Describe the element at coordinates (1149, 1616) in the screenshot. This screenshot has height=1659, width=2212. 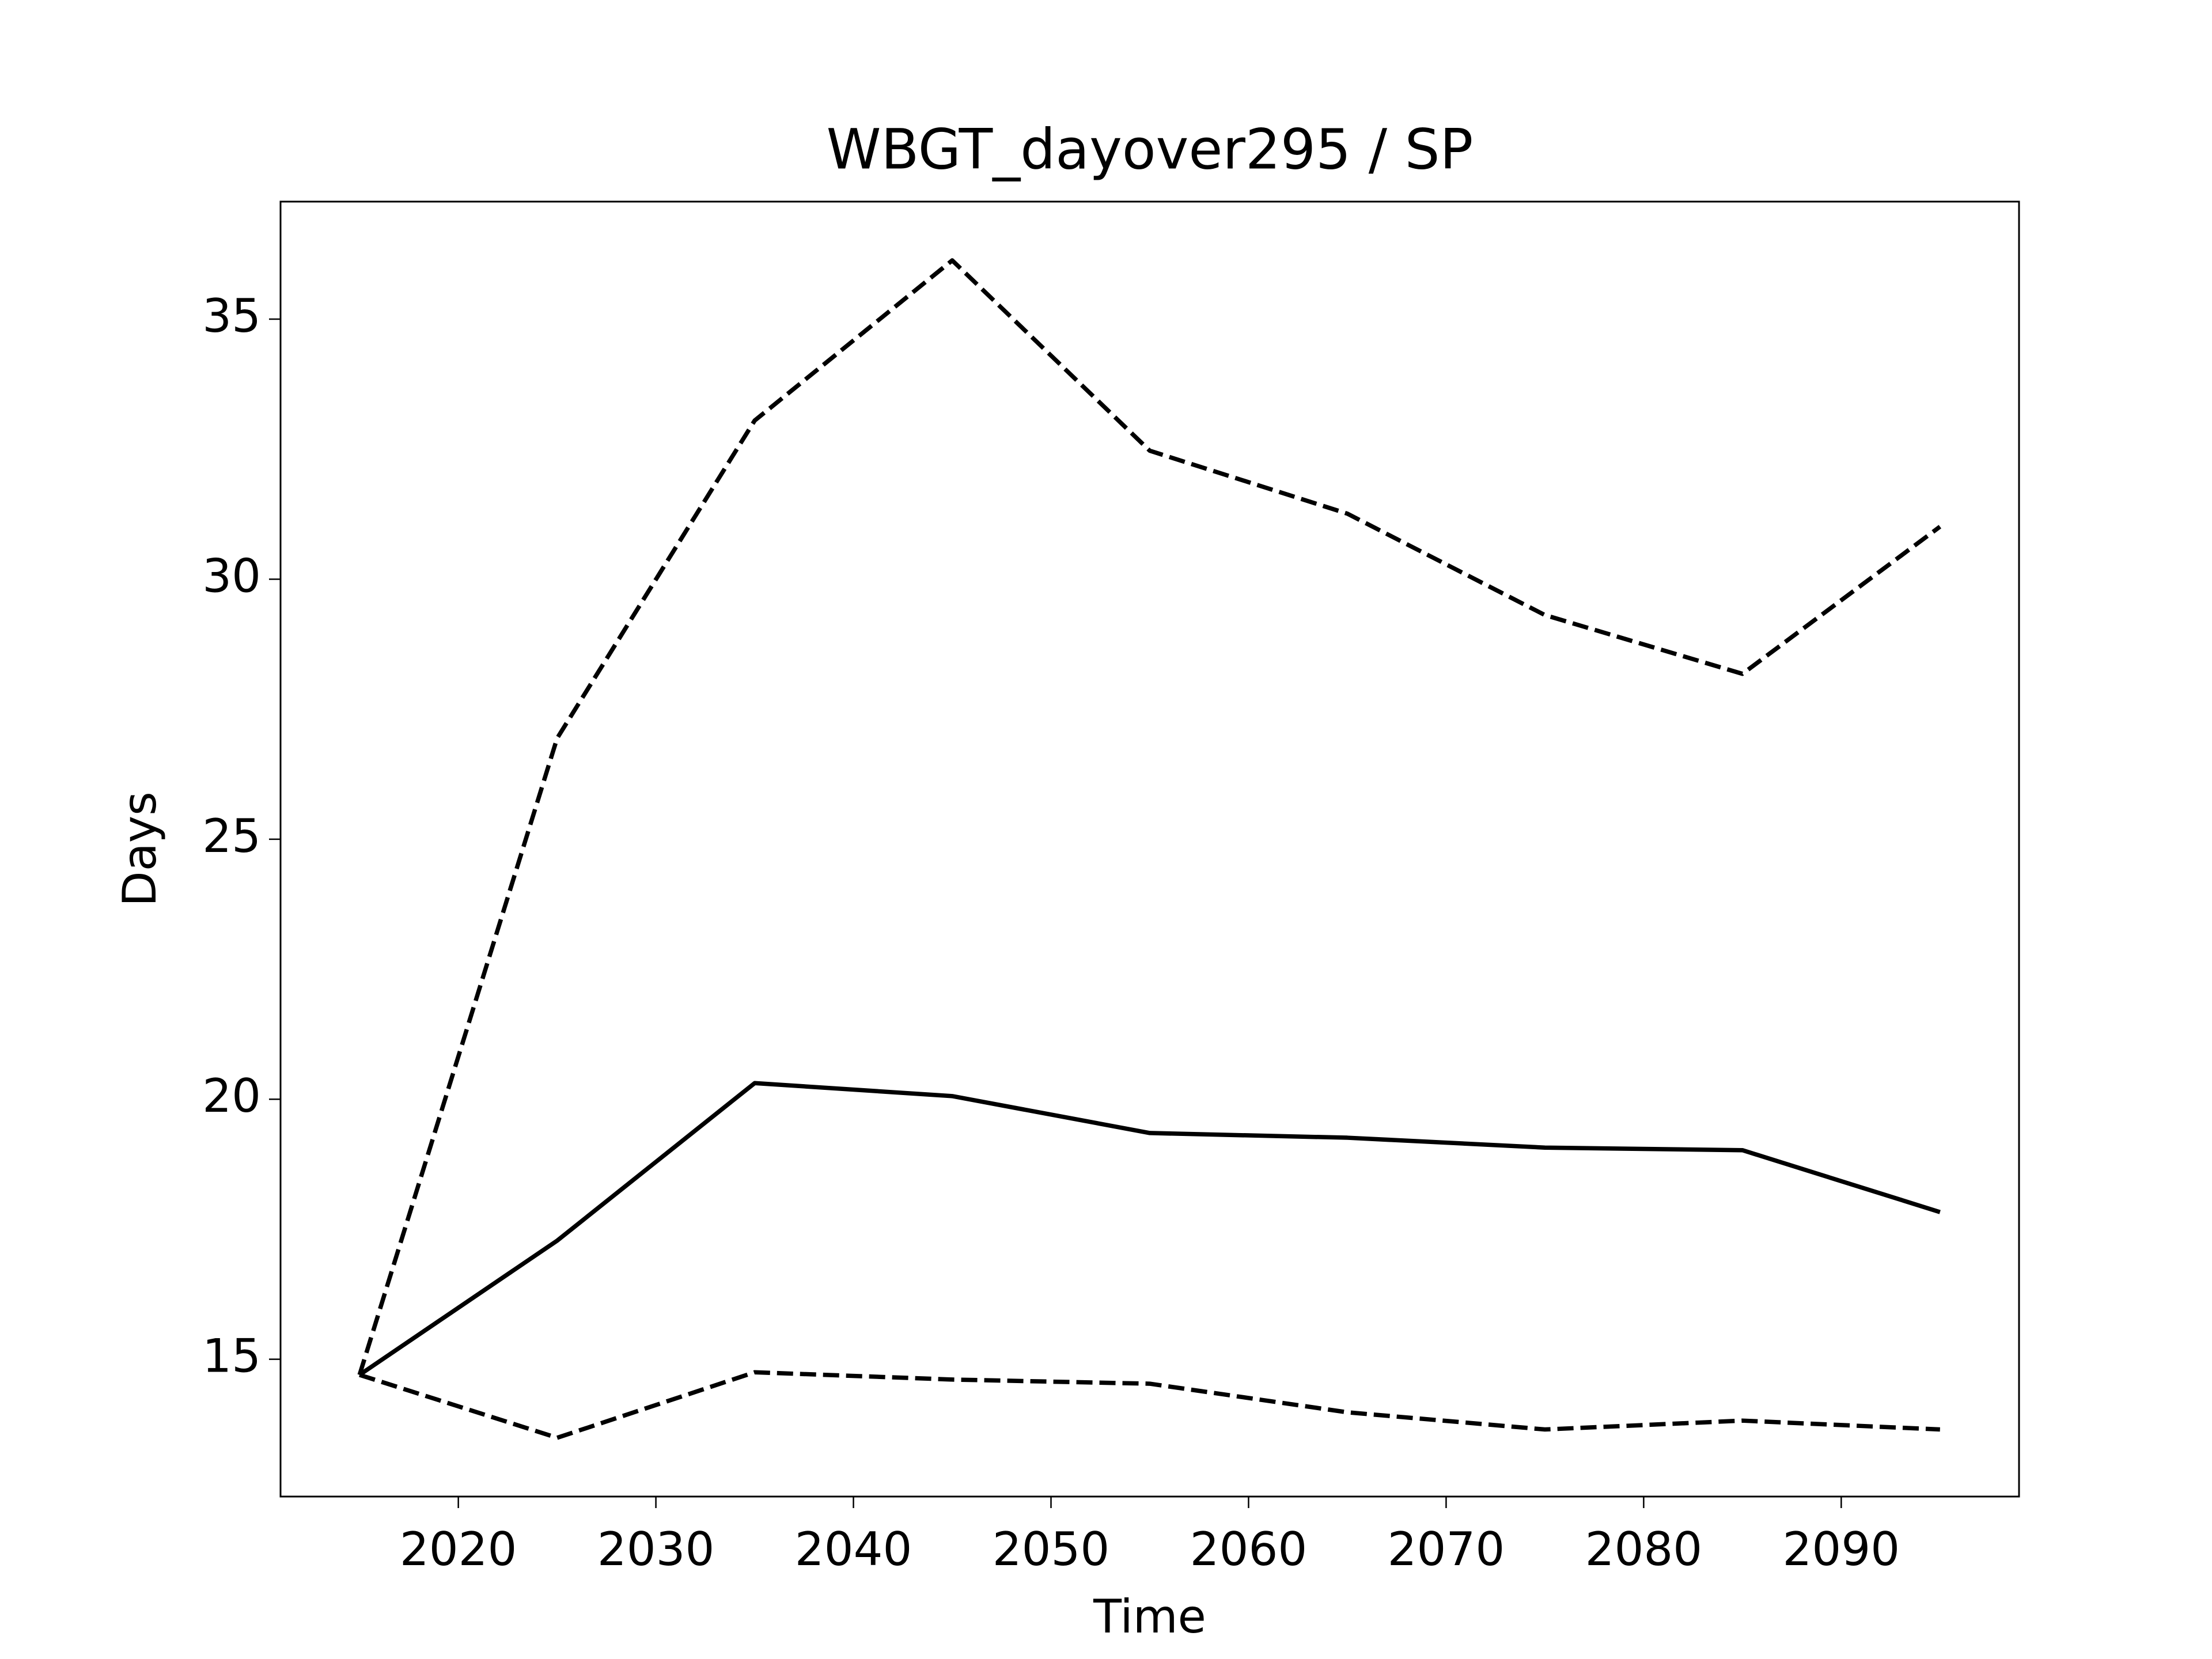
I see `x-axis-label: Time` at that location.